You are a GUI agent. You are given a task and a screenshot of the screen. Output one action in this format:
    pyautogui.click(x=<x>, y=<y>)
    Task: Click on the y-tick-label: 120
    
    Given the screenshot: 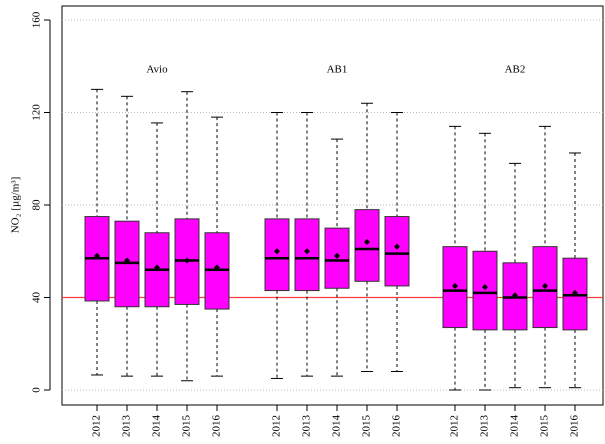 What is the action you would take?
    pyautogui.click(x=37, y=112)
    